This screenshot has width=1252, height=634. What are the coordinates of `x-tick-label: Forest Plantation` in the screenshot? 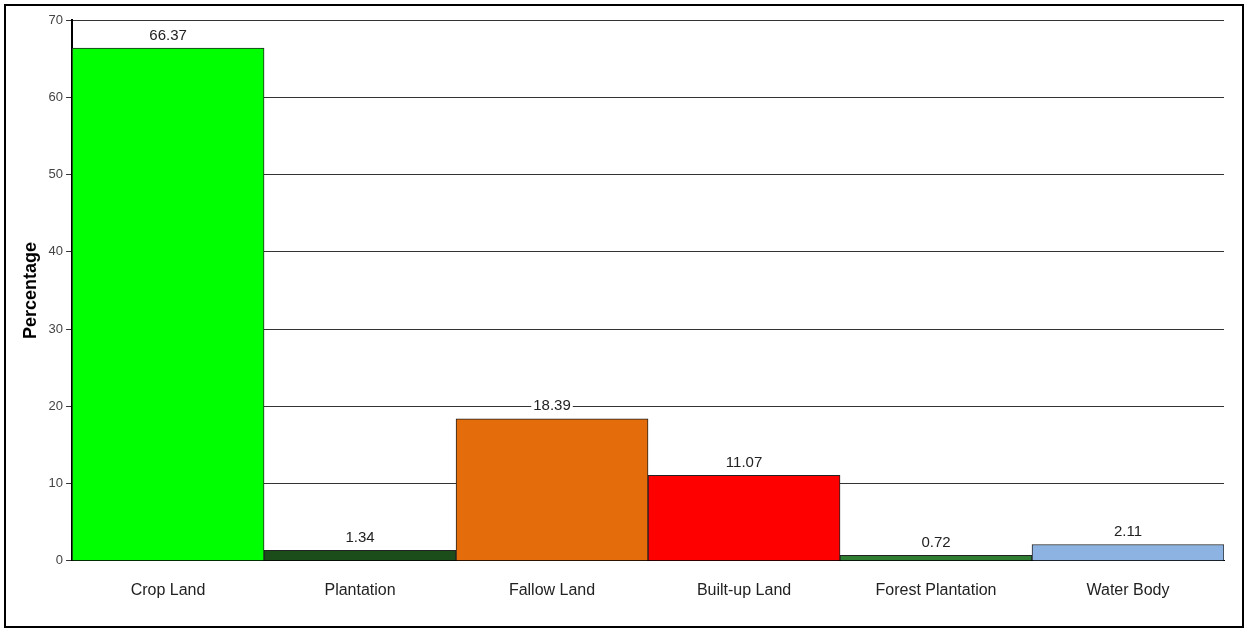 It's located at (936, 589).